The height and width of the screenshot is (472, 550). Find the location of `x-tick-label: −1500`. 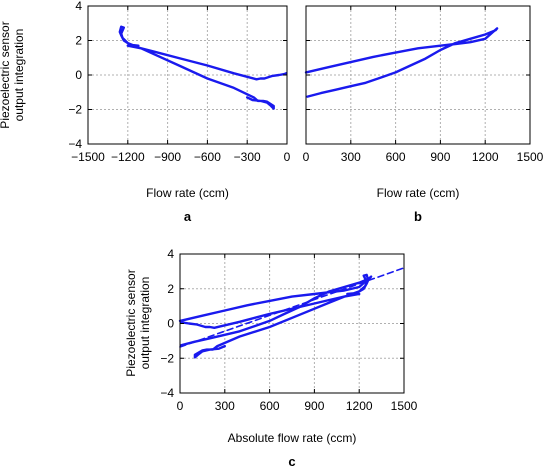

x-tick-label: −1500 is located at coordinates (88, 157).